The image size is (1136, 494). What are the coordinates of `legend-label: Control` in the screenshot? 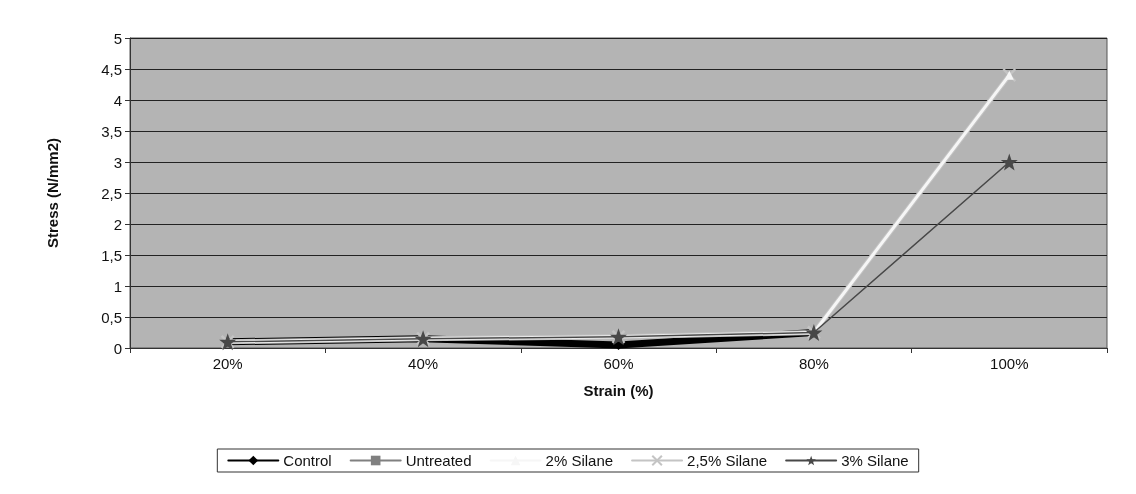 It's located at (307, 460).